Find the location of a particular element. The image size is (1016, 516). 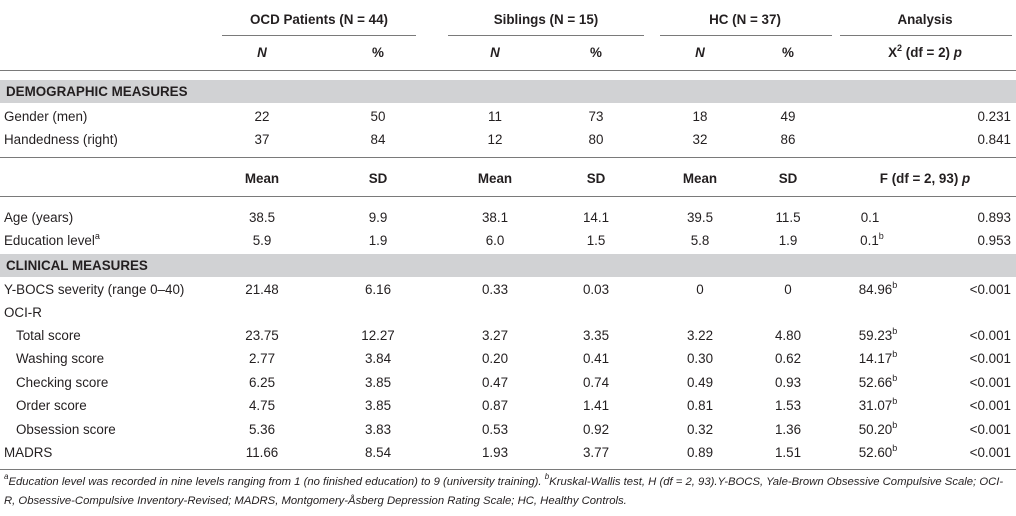

cell-sib-mean: 6.0 is located at coordinates (495, 240).